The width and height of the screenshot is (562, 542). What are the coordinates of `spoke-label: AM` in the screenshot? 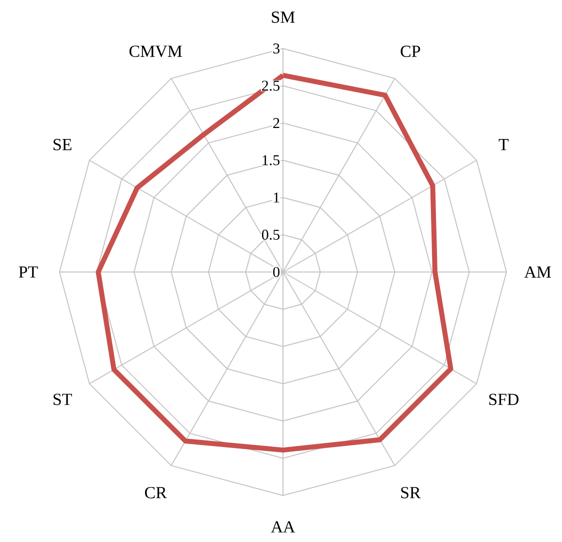 It's located at (537, 272).